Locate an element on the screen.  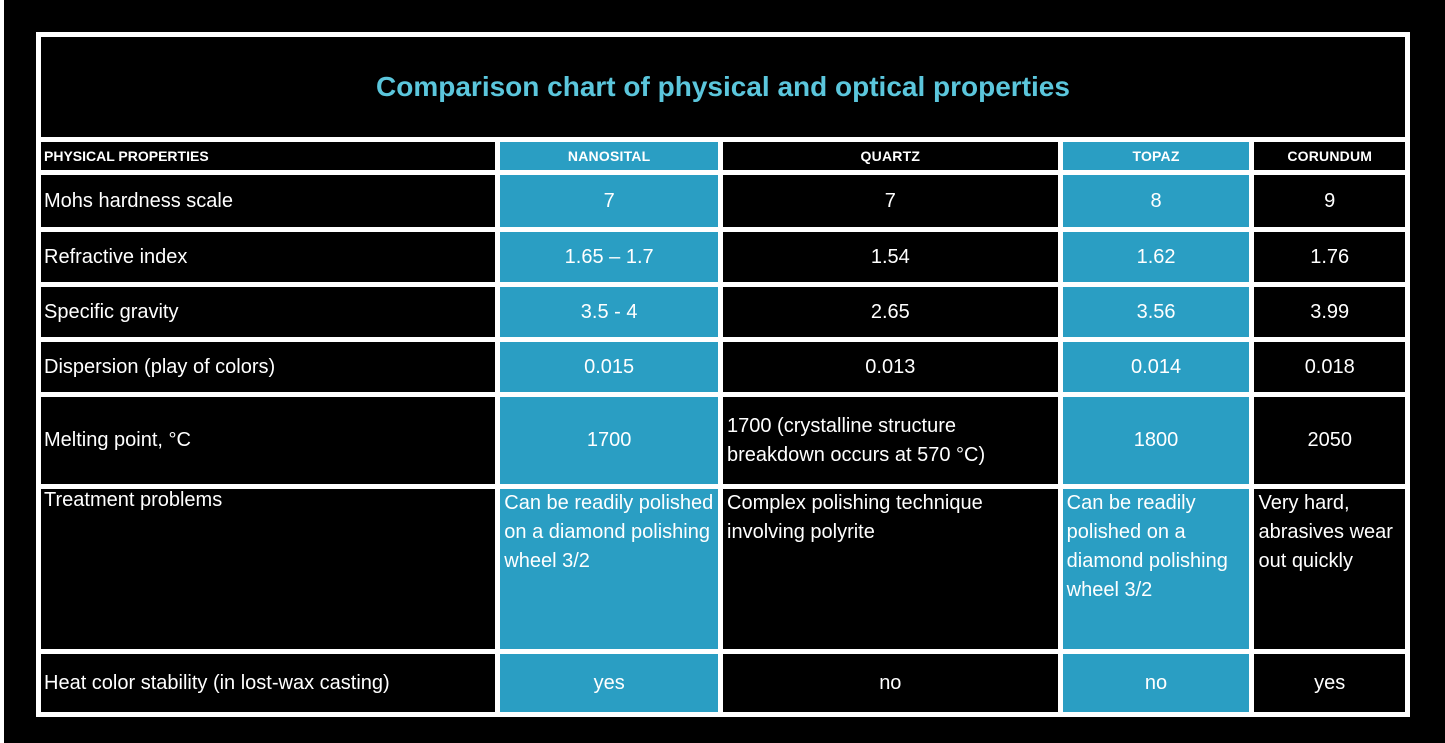
column-header-quartz: QUARTZ is located at coordinates (890, 156).